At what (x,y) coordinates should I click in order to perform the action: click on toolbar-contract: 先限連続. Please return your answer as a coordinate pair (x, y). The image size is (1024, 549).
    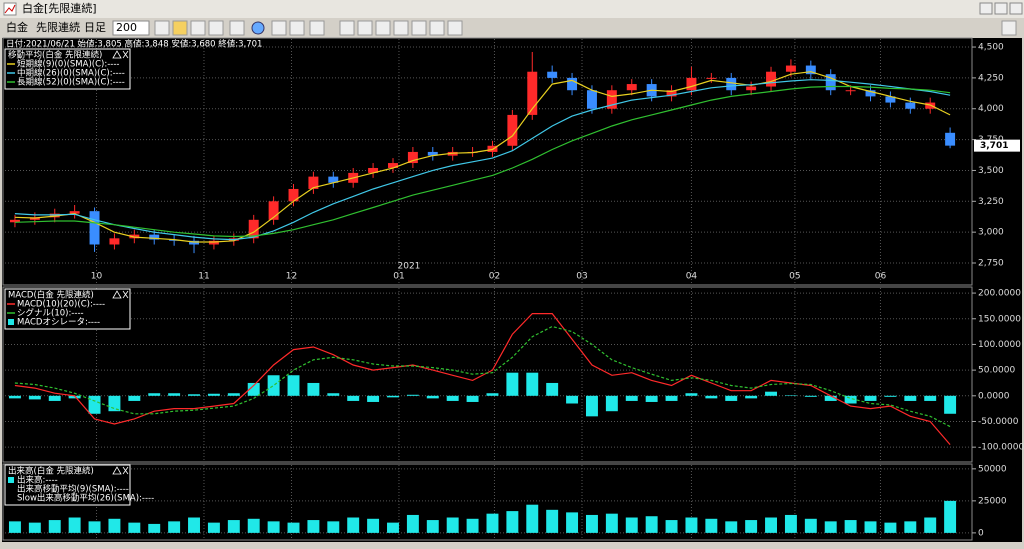
    Looking at the image, I should click on (58, 27).